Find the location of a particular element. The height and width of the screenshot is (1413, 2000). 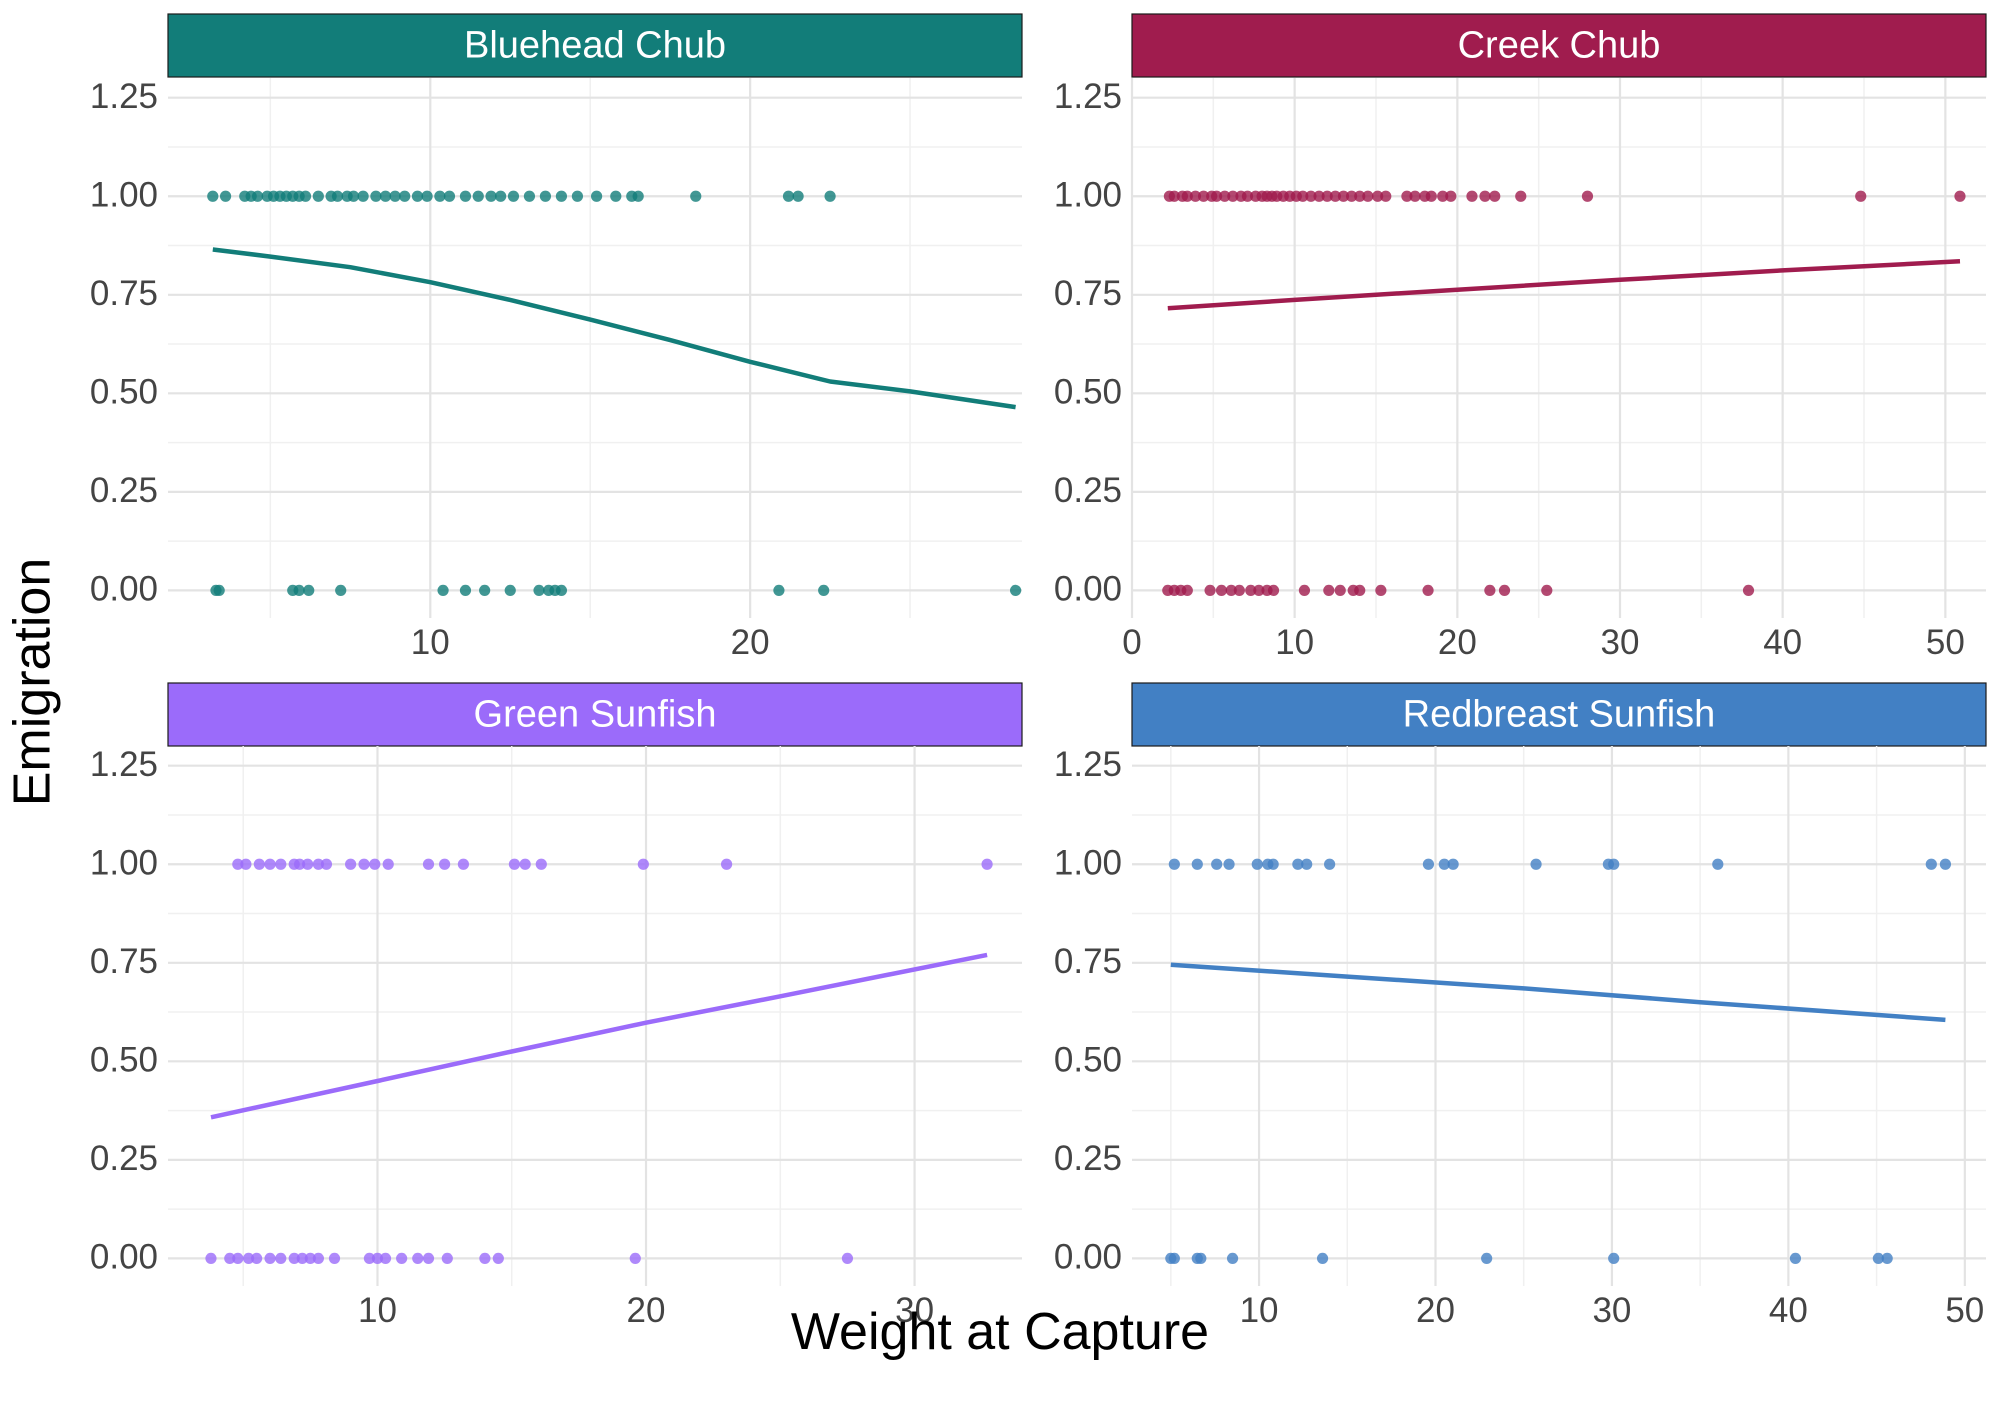

facet-strip-label: Redbreast Sunfish is located at coordinates (1559, 715).